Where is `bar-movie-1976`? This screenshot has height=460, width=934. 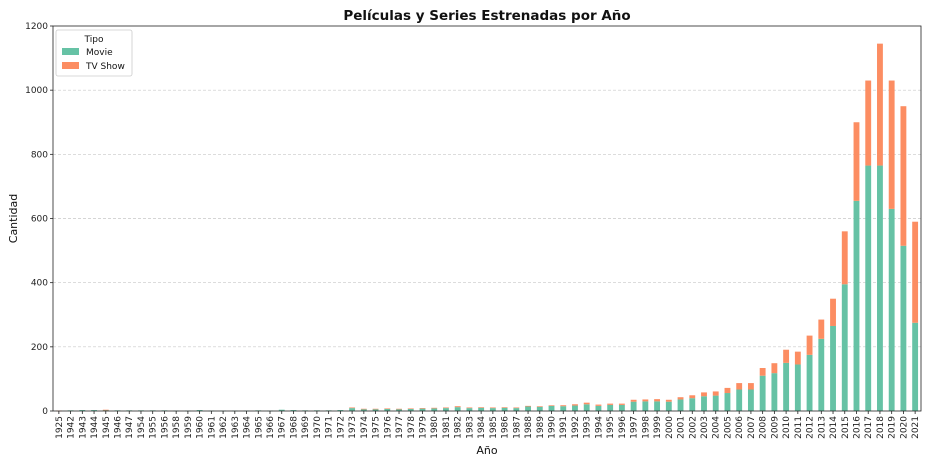
bar-movie-1976 is located at coordinates (387, 409).